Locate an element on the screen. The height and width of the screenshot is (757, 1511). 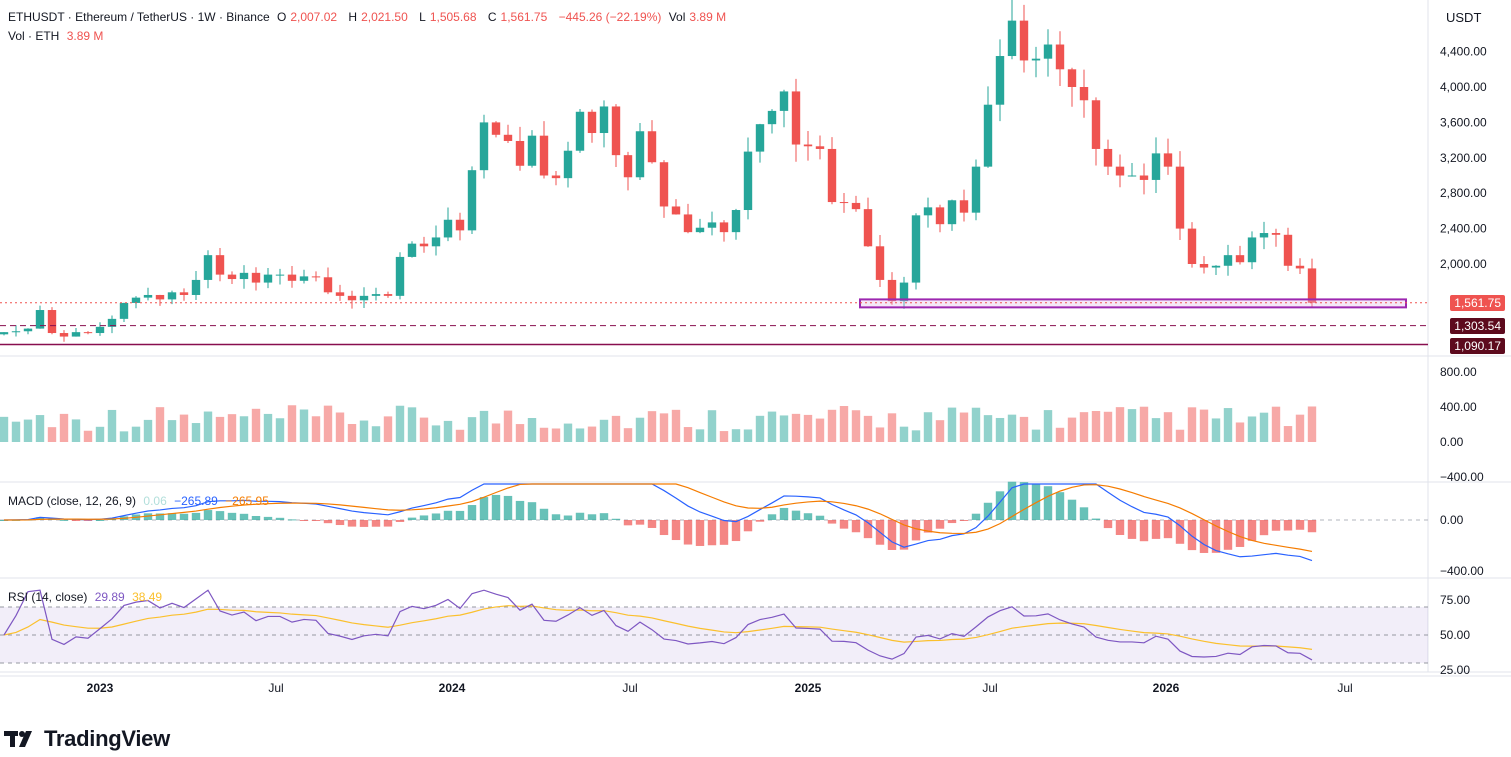
macd-line is located at coordinates (658, 522).